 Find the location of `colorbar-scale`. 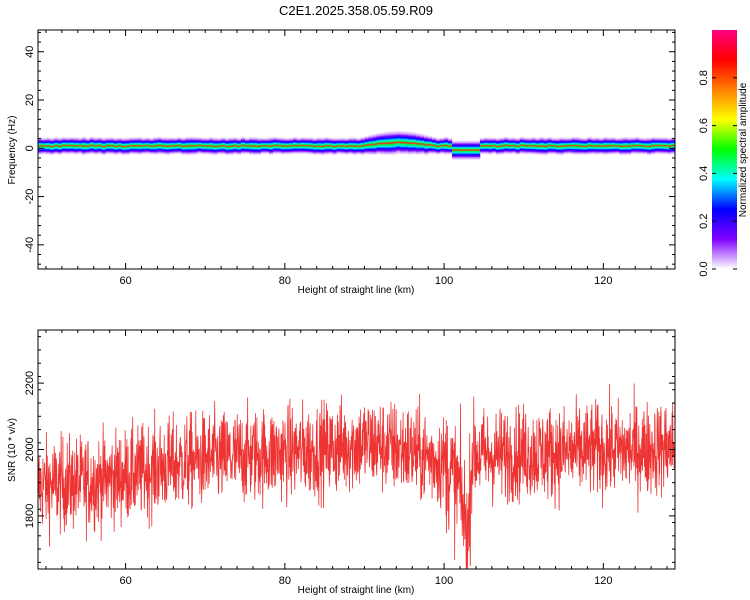

colorbar-scale is located at coordinates (724, 149).